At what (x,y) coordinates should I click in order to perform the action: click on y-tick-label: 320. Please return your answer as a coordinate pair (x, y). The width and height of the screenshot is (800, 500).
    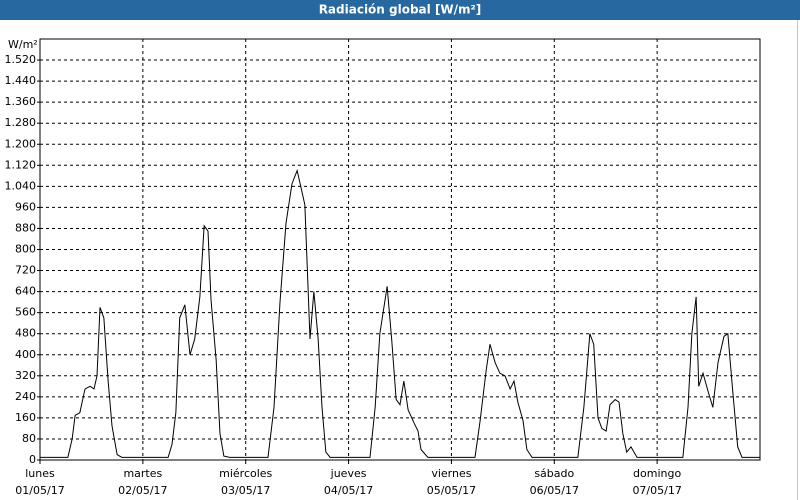
    Looking at the image, I should click on (25, 375).